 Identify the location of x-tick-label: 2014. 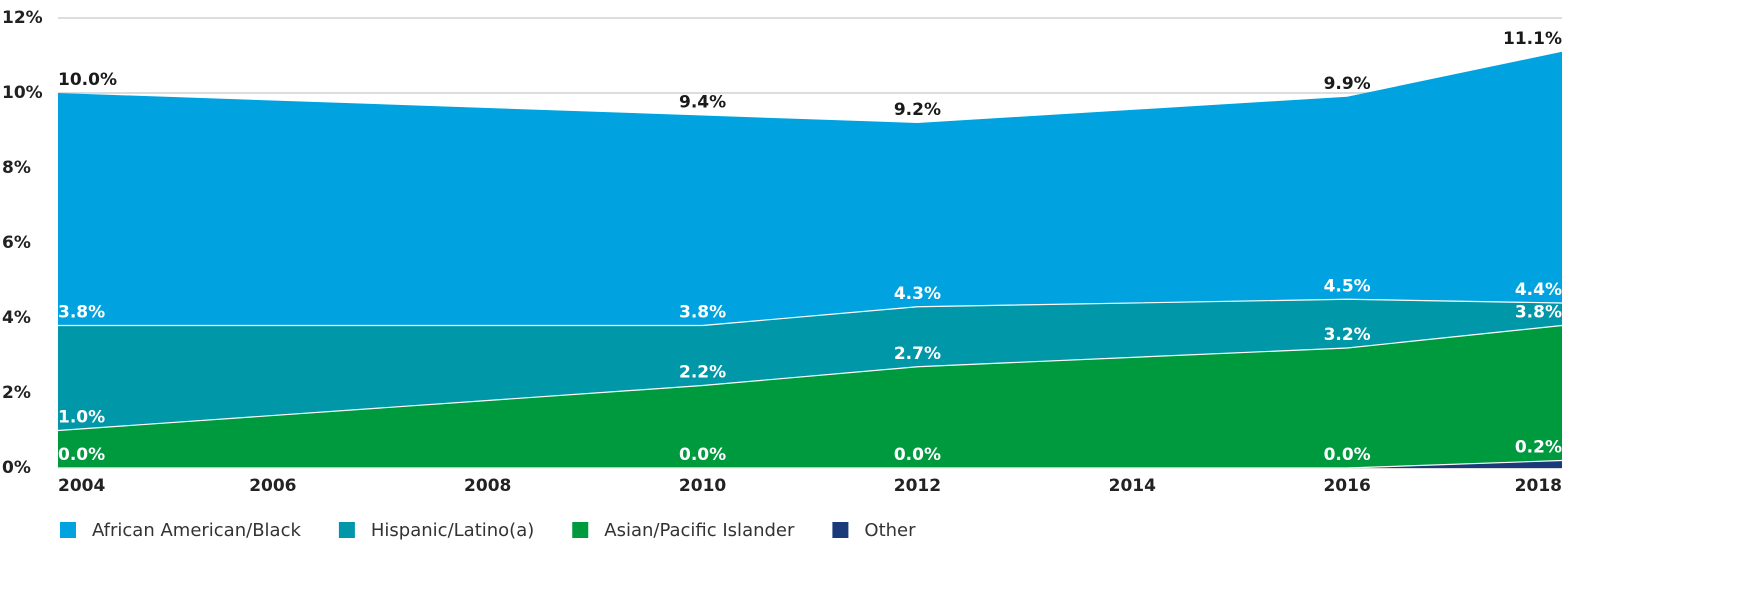
(1132, 486).